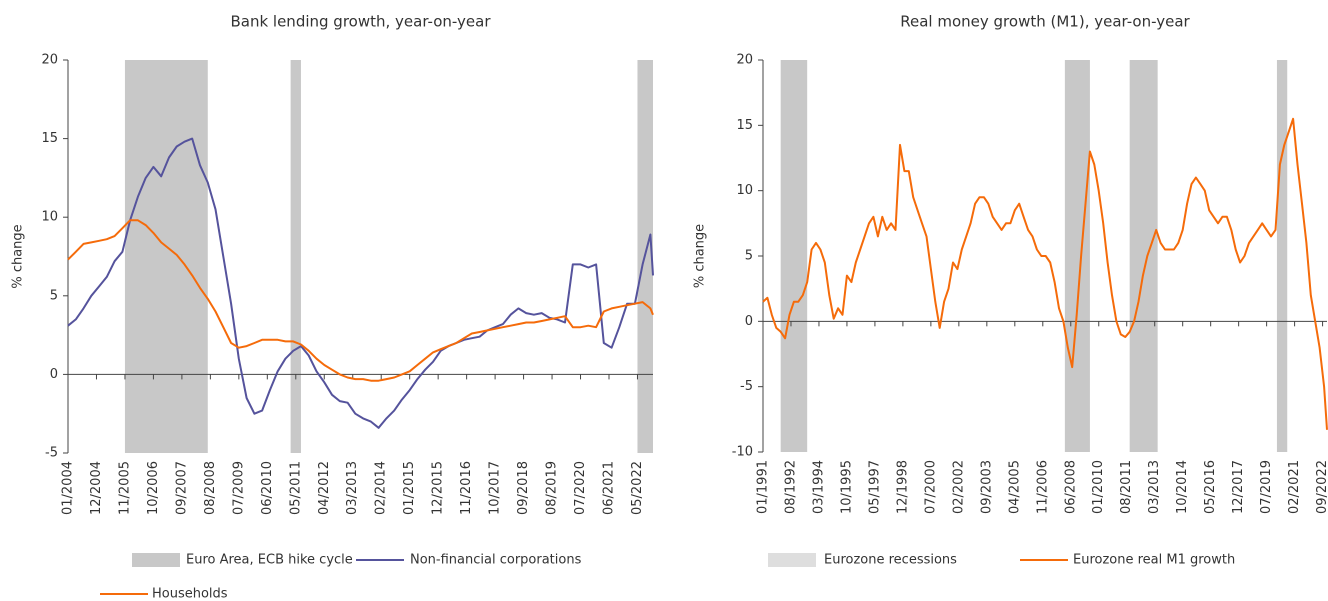 The image size is (1328, 601). Describe the element at coordinates (1042, 487) in the screenshot. I see `x-tick-label: 11/2006` at that location.